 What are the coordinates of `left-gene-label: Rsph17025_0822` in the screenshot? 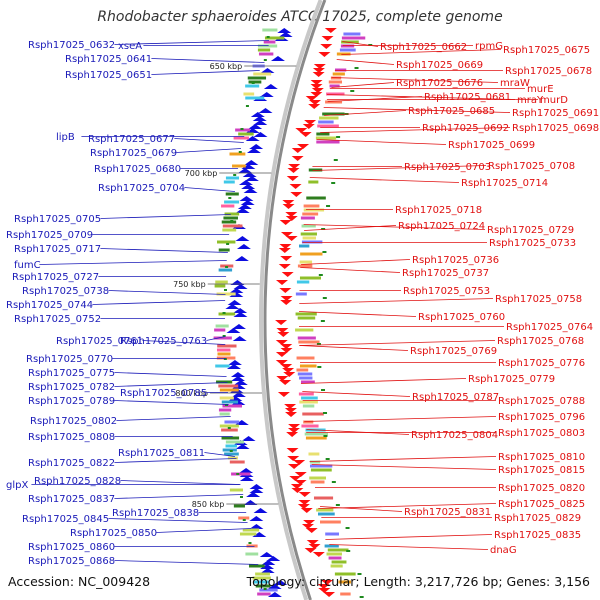 It's located at (71, 463).